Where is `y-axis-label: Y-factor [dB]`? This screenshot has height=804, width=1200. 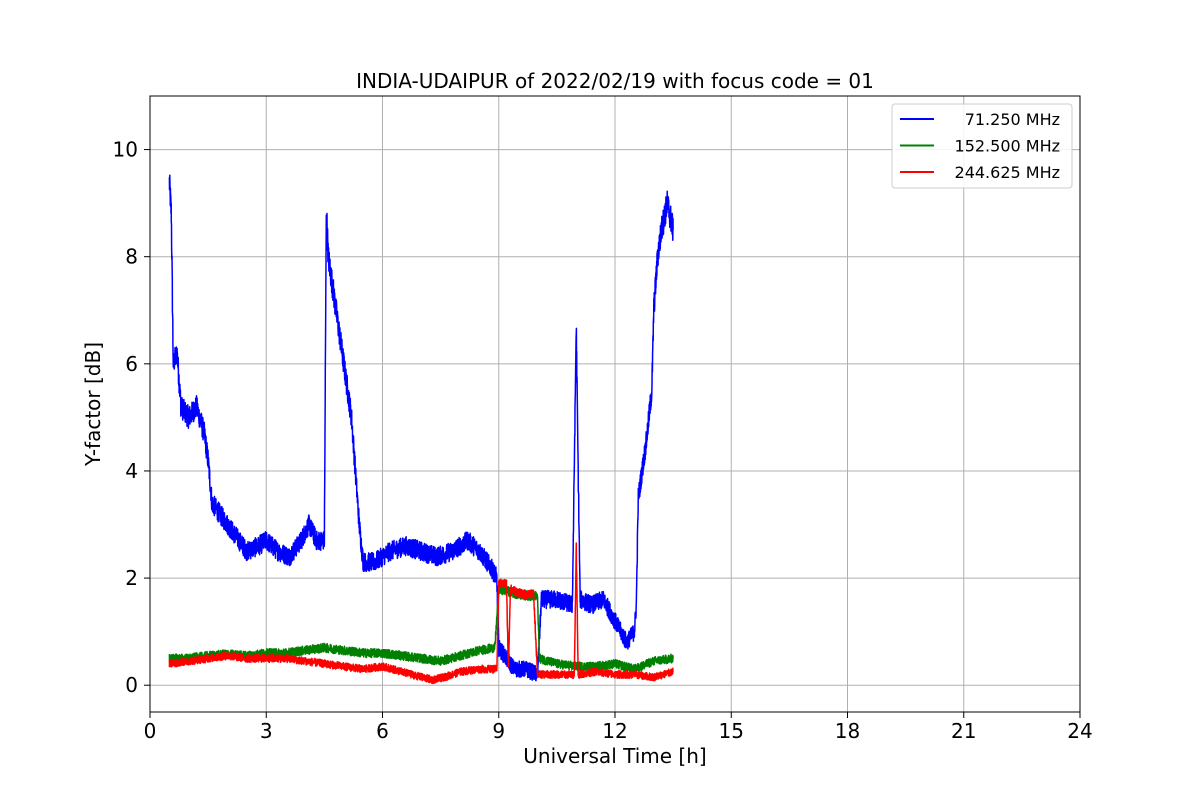
y-axis-label: Y-factor [dB] is located at coordinates (93, 404).